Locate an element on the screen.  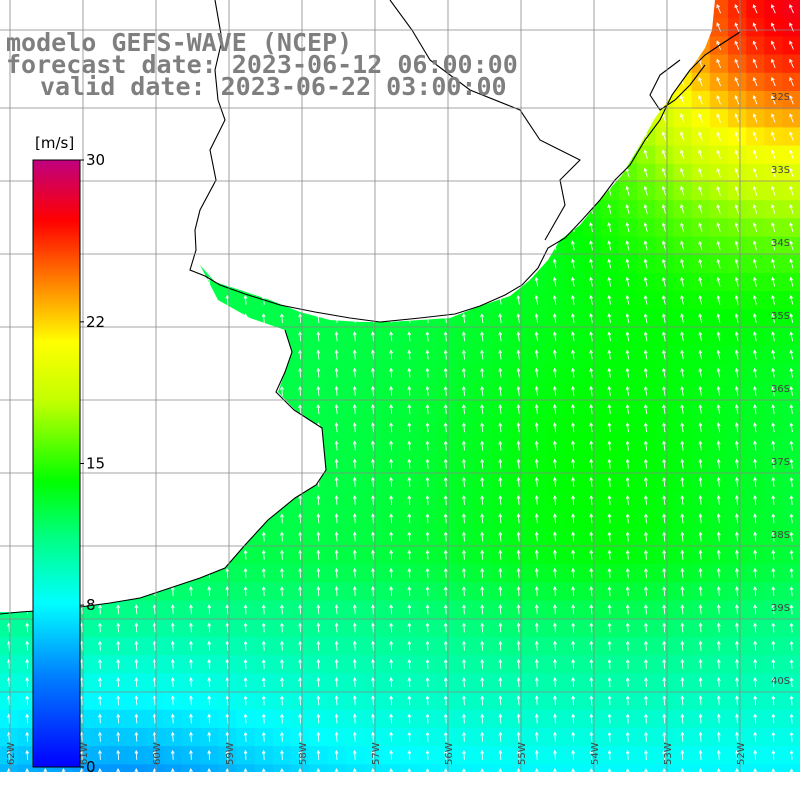
lat-label: 35S is located at coordinates (780, 316).